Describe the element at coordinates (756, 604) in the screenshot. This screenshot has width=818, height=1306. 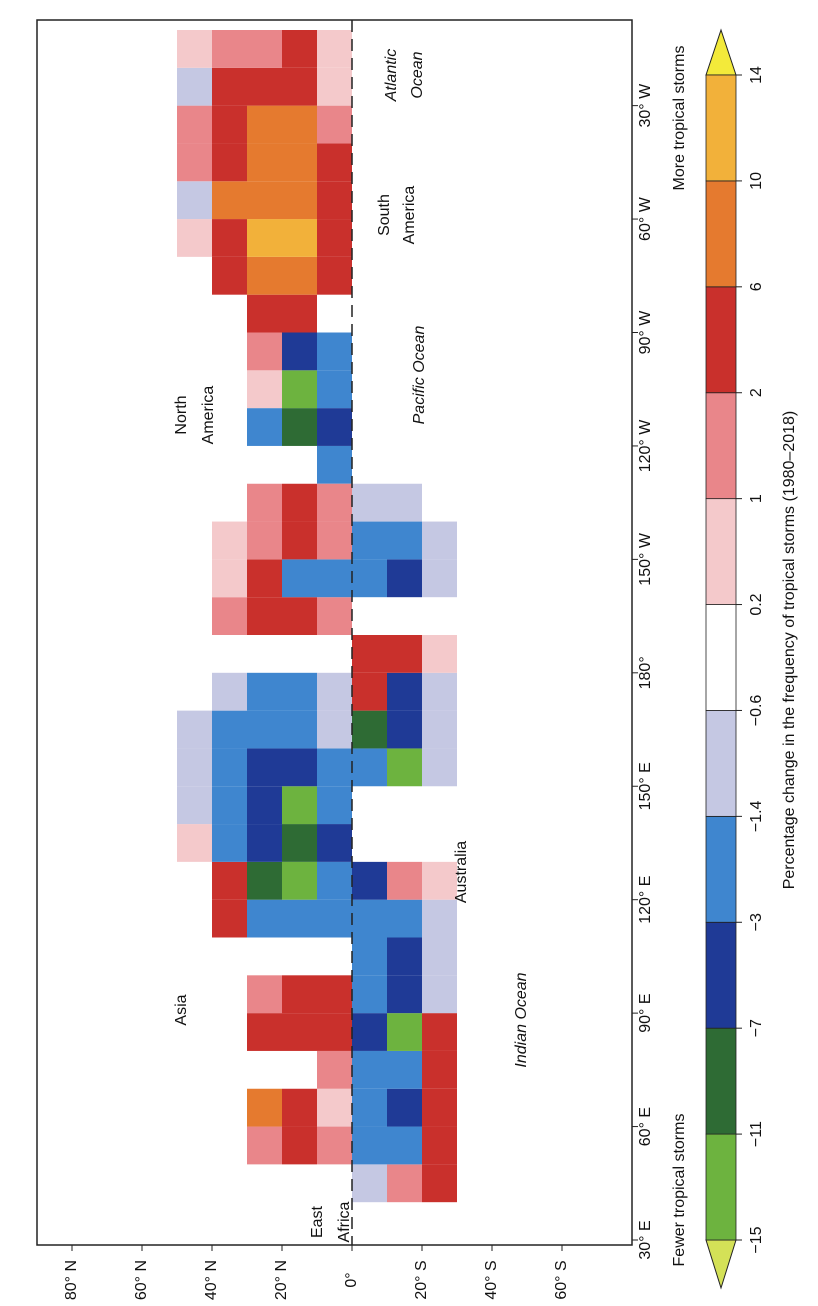
I see `colorbar-tick-label: 0.2` at that location.